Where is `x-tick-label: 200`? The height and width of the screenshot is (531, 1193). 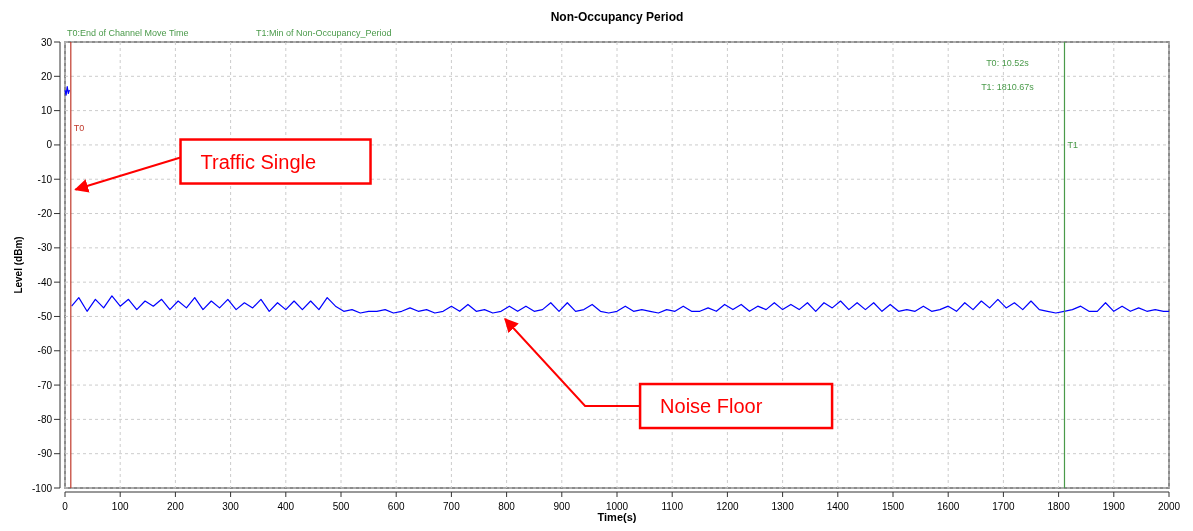
x-tick-label: 200 is located at coordinates (176, 506).